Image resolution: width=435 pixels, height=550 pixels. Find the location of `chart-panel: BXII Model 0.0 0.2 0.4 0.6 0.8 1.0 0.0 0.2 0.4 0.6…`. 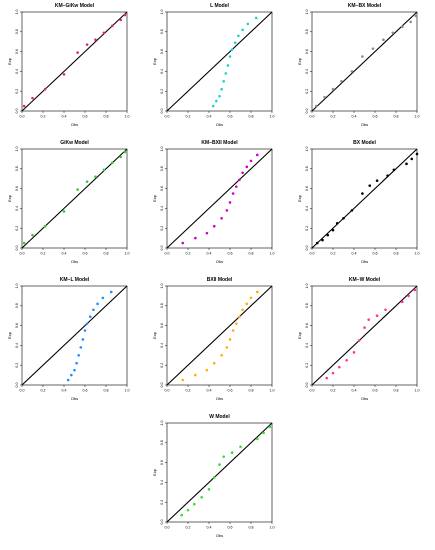

chart-panel: BXII Model 0.0 0.2 0.4 0.6 0.8 1.0 0.0 0.2 0.4 0.6… is located at coordinates (217, 343).